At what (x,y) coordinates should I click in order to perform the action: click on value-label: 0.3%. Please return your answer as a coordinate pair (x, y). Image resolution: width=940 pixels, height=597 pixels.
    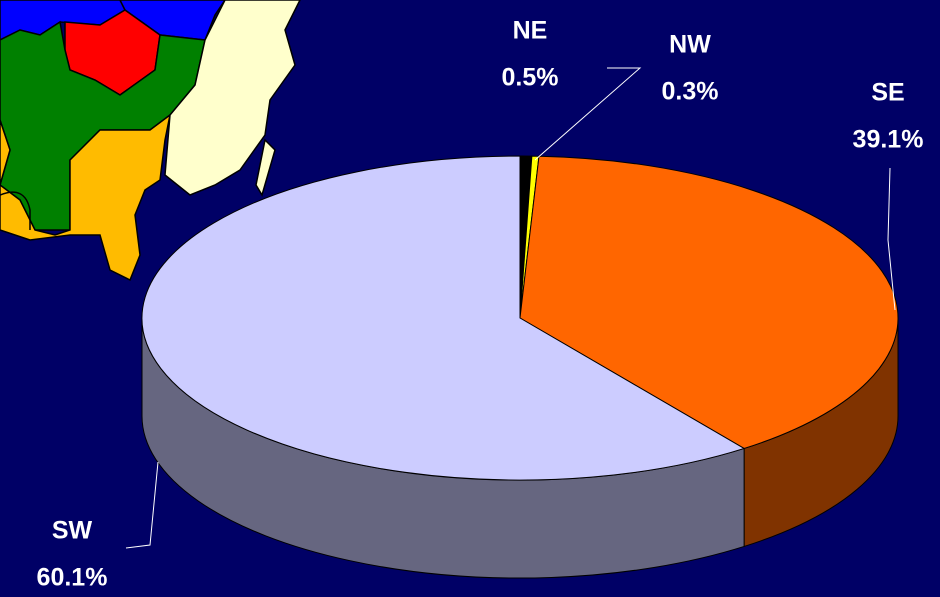
    Looking at the image, I should click on (690, 92).